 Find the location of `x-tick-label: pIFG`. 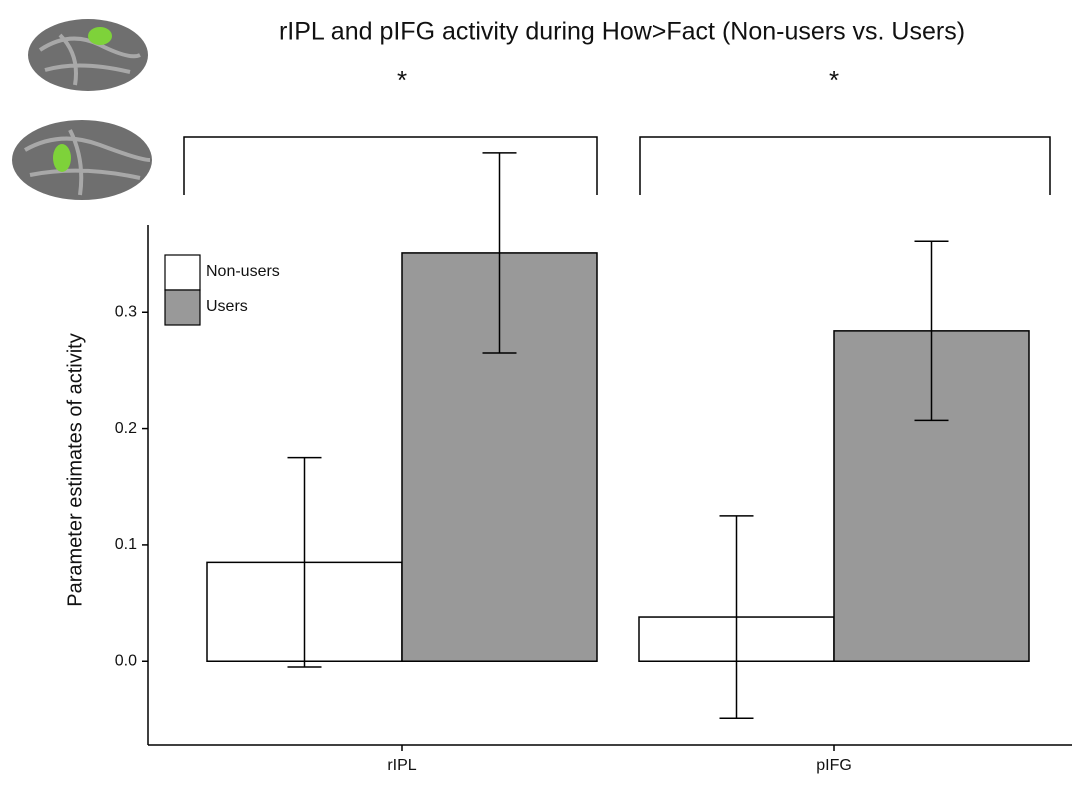

x-tick-label: pIFG is located at coordinates (834, 765).